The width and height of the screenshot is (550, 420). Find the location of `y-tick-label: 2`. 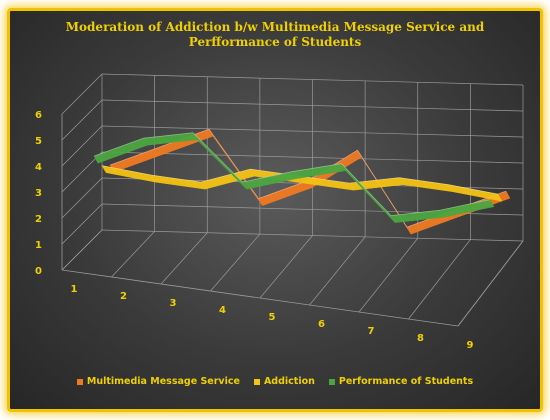

y-tick-label: 2 is located at coordinates (38, 219).